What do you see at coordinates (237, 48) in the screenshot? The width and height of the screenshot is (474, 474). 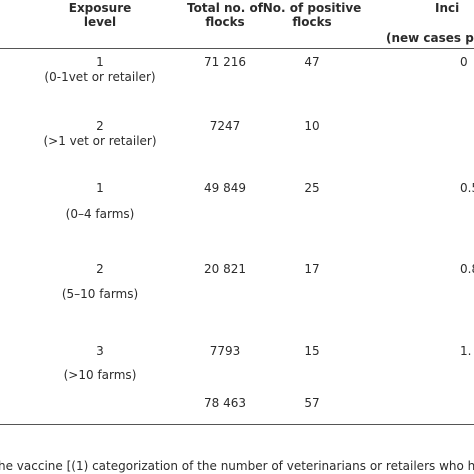 I see `header-rule` at bounding box center [237, 48].